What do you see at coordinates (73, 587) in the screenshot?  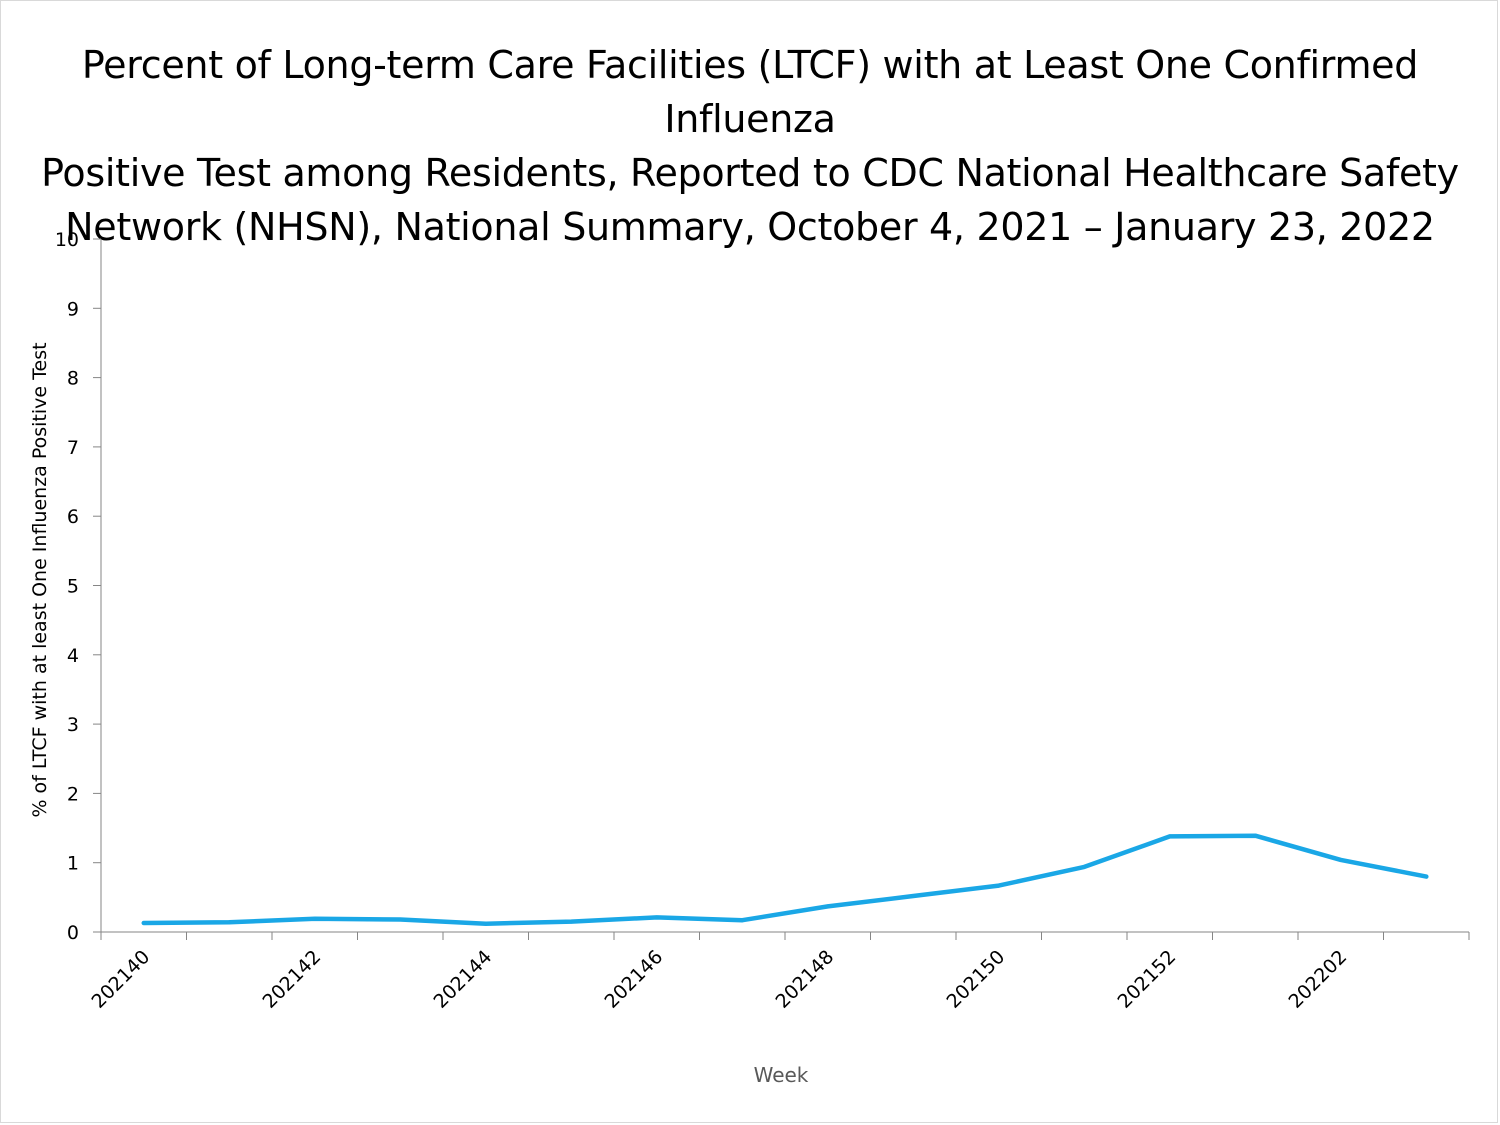 I see `y-tick-label: 5` at bounding box center [73, 587].